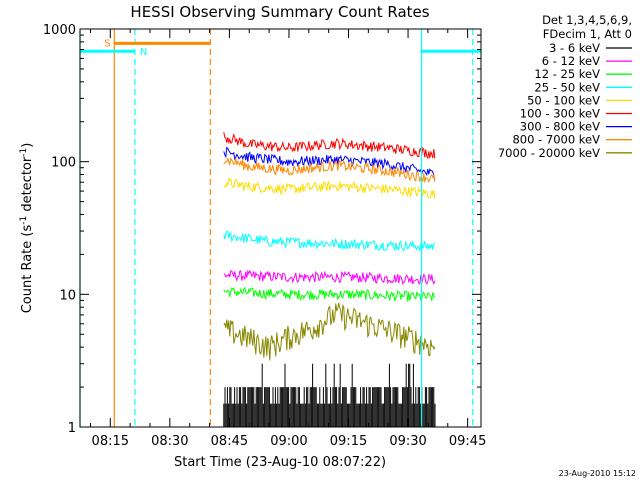 Image resolution: width=640 pixels, height=480 pixels. I want to click on y-tick-label: 100, so click(63, 163).